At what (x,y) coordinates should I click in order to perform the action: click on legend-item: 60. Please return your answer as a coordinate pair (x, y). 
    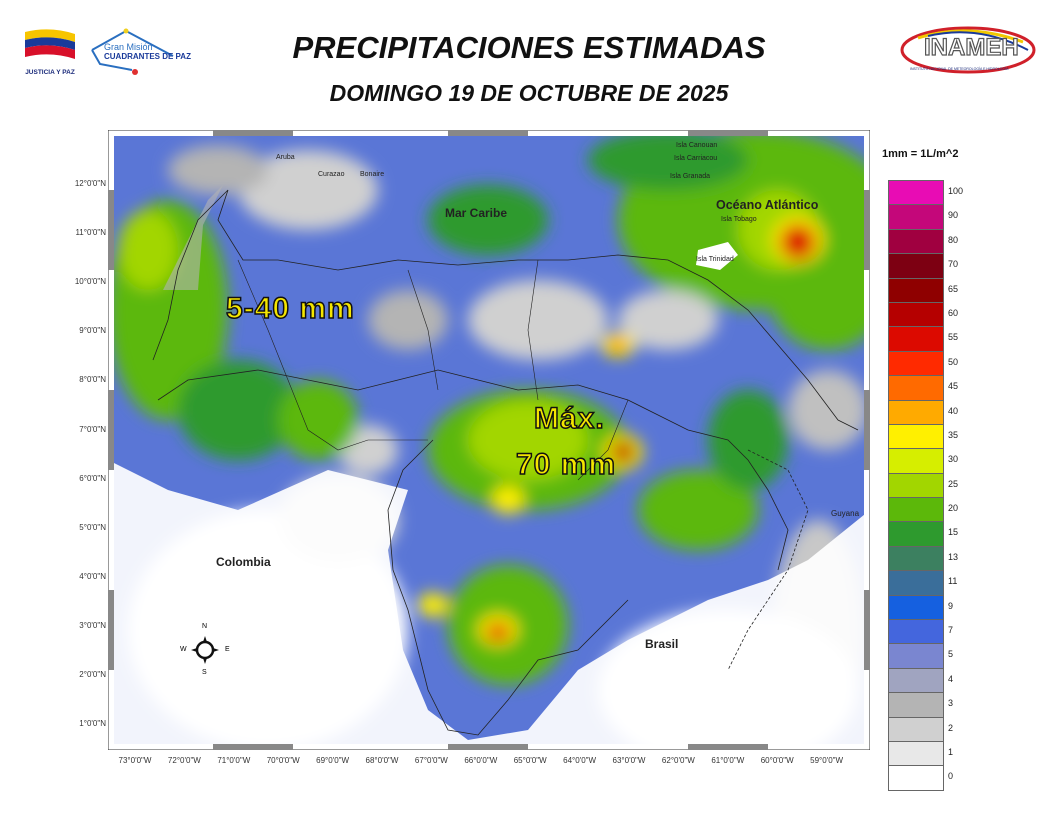
    Looking at the image, I should click on (929, 314).